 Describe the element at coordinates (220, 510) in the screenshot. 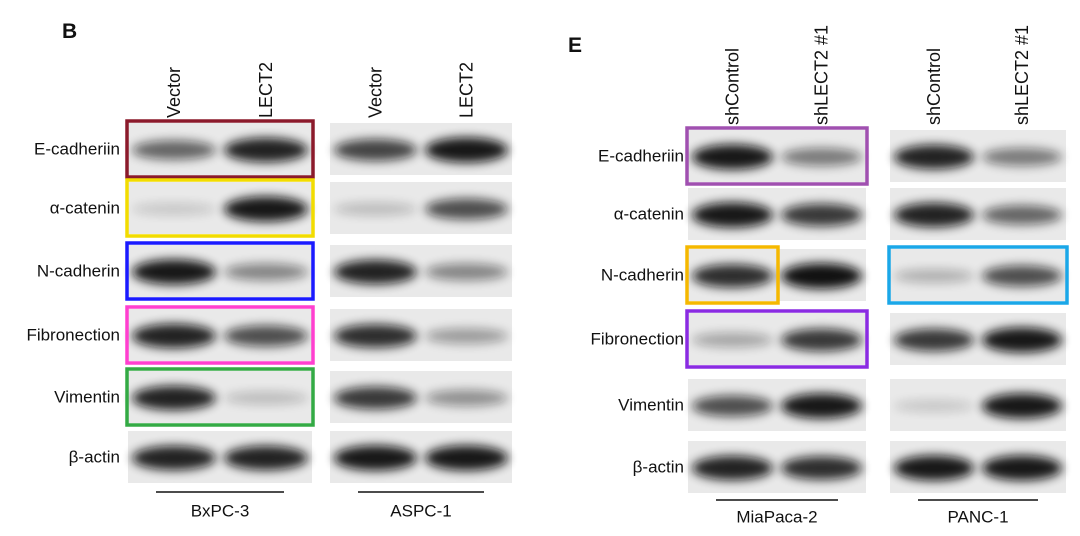

I see `group-label: BxPC-3` at that location.